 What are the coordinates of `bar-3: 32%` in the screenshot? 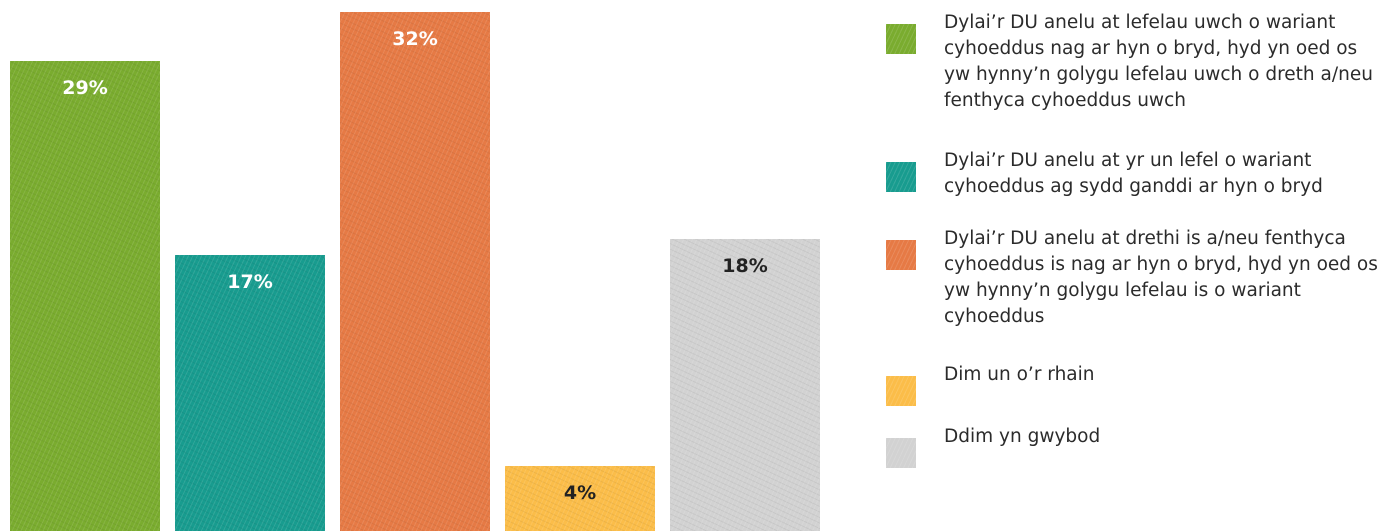 It's located at (415, 271).